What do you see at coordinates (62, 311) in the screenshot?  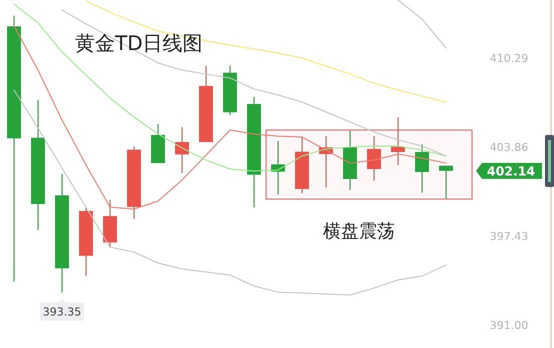 I see `annotation: 393.35` at bounding box center [62, 311].